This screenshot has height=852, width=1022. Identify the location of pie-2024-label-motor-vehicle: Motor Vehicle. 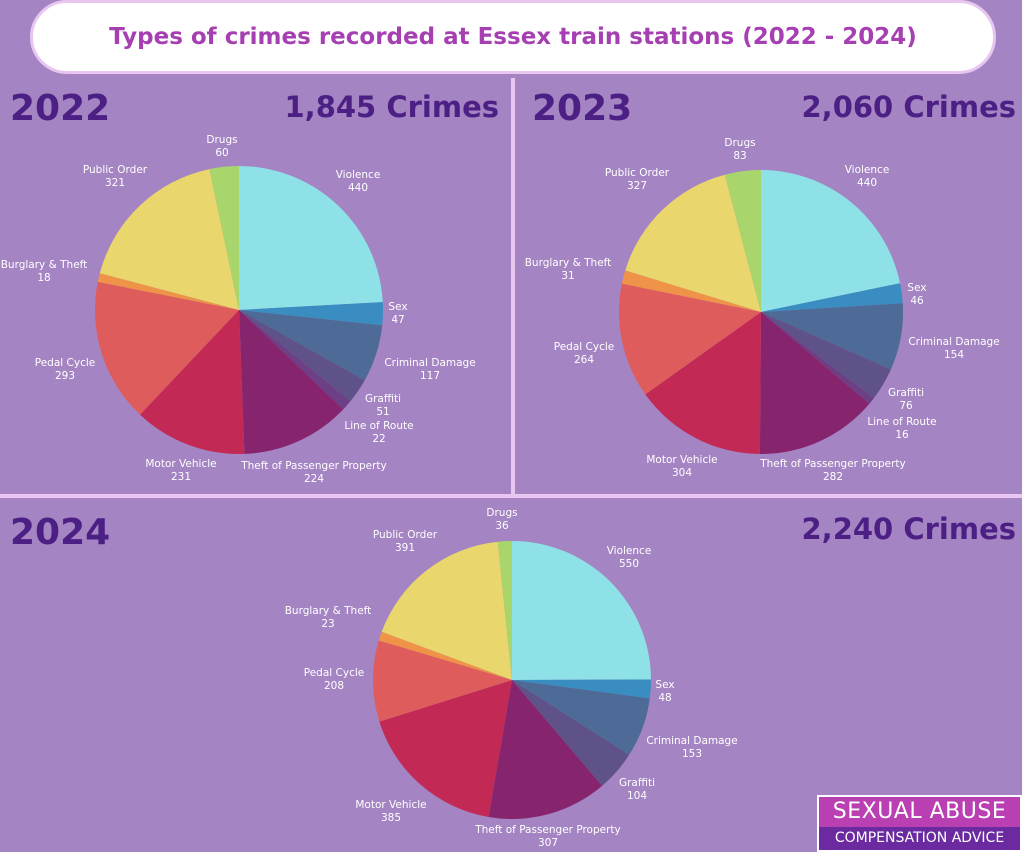
(390, 805).